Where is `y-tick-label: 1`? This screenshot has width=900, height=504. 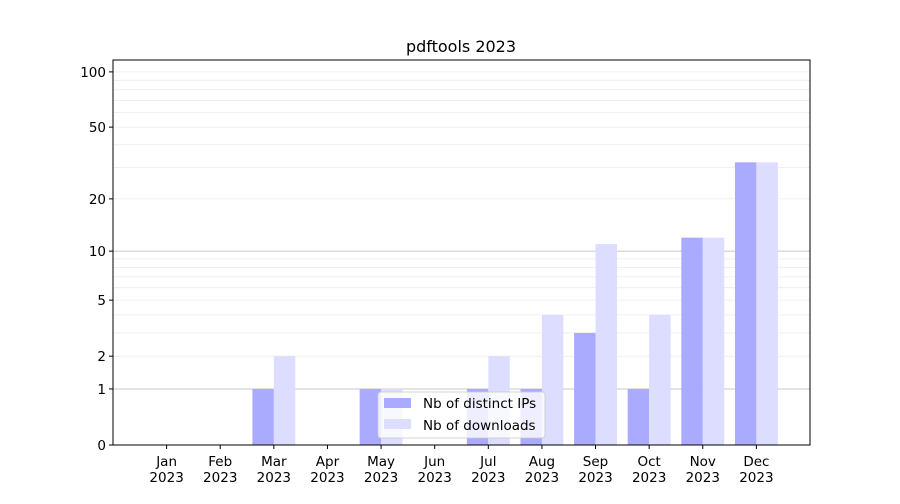
y-tick-label: 1 is located at coordinates (101, 390).